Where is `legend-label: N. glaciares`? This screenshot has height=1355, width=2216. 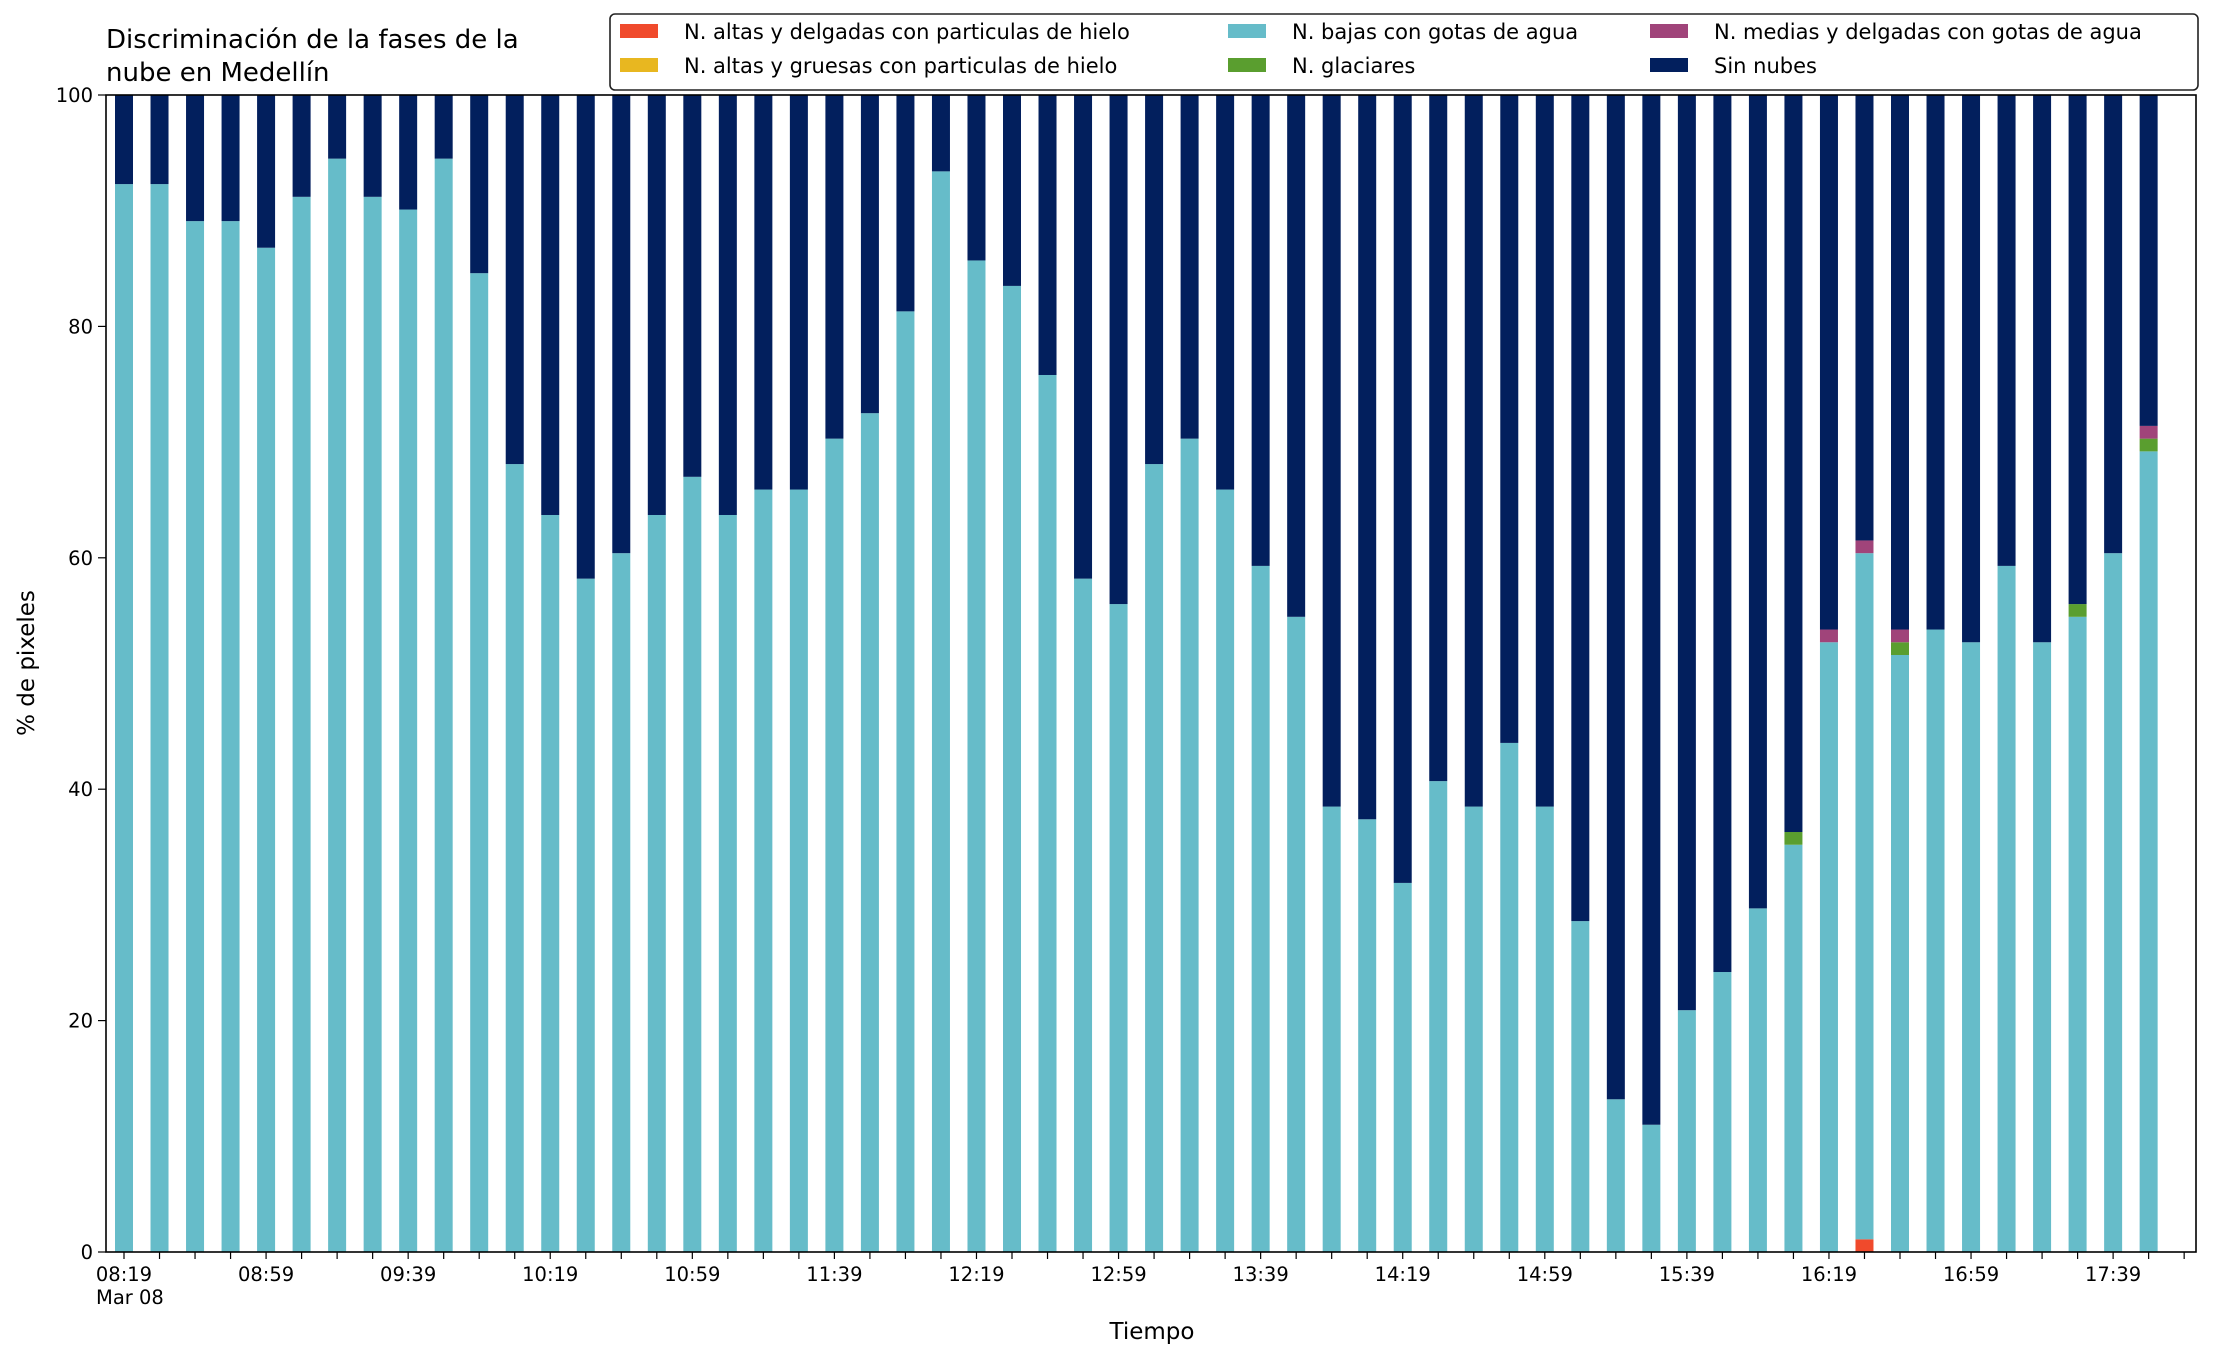
legend-label: N. glaciares is located at coordinates (1353, 66).